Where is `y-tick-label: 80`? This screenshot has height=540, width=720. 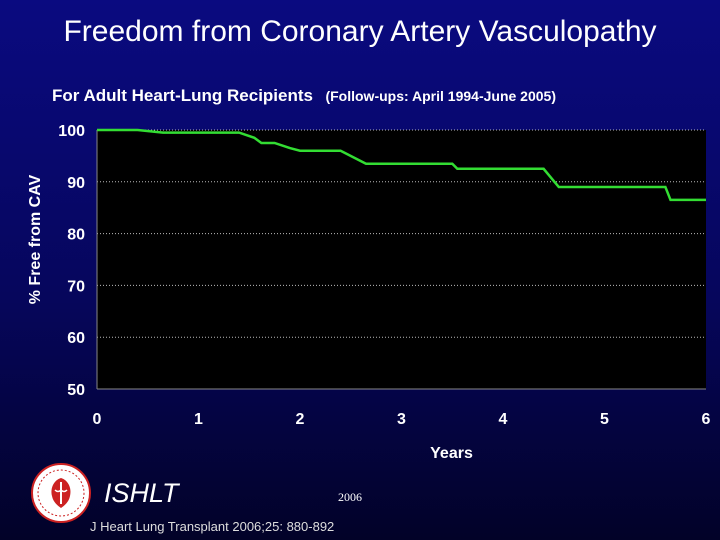 y-tick-label: 80 is located at coordinates (76, 235).